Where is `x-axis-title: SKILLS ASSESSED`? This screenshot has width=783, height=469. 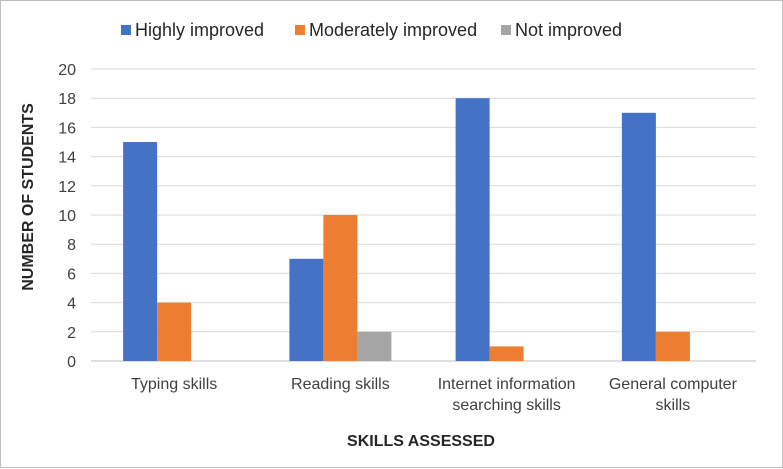
x-axis-title: SKILLS ASSESSED is located at coordinates (421, 441).